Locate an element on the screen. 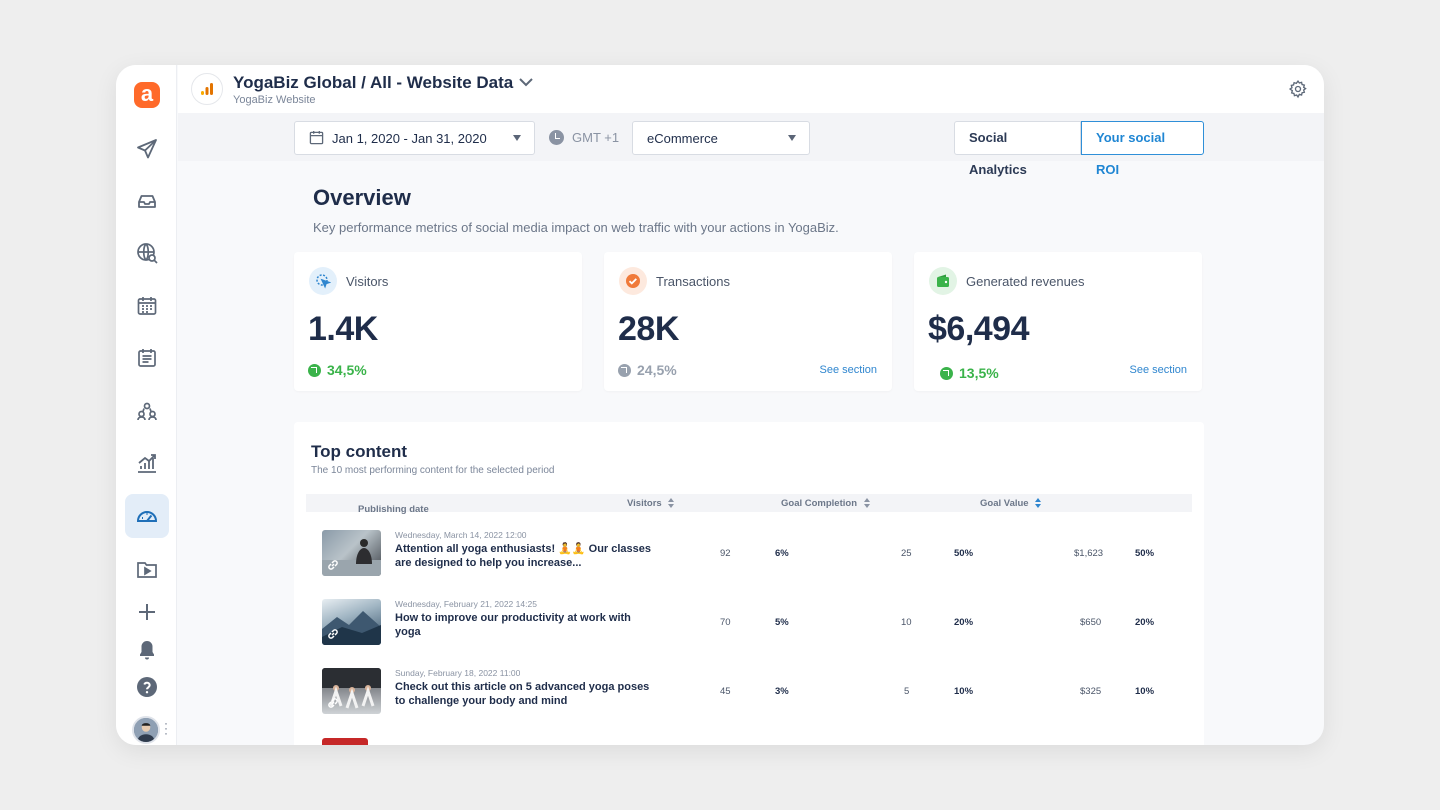  column-goal-completion: Goal Completion is located at coordinates (825, 503).